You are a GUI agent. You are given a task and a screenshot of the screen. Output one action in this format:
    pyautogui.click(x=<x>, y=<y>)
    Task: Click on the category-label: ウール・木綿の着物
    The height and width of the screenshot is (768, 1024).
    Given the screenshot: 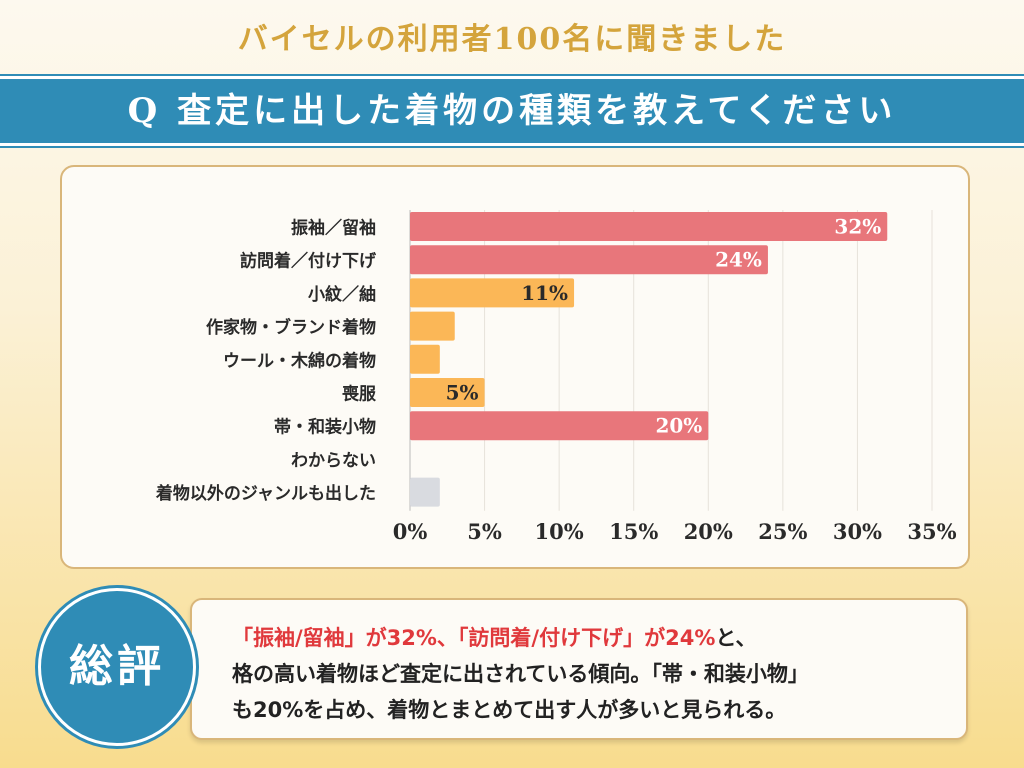 What is the action you would take?
    pyautogui.click(x=299, y=360)
    